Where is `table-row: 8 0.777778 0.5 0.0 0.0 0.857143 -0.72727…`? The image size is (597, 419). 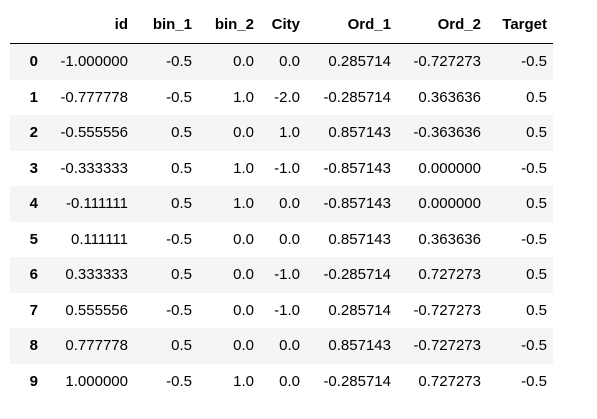 table-row: 8 0.777778 0.5 0.0 0.0 0.857143 -0.72727… is located at coordinates (281, 346).